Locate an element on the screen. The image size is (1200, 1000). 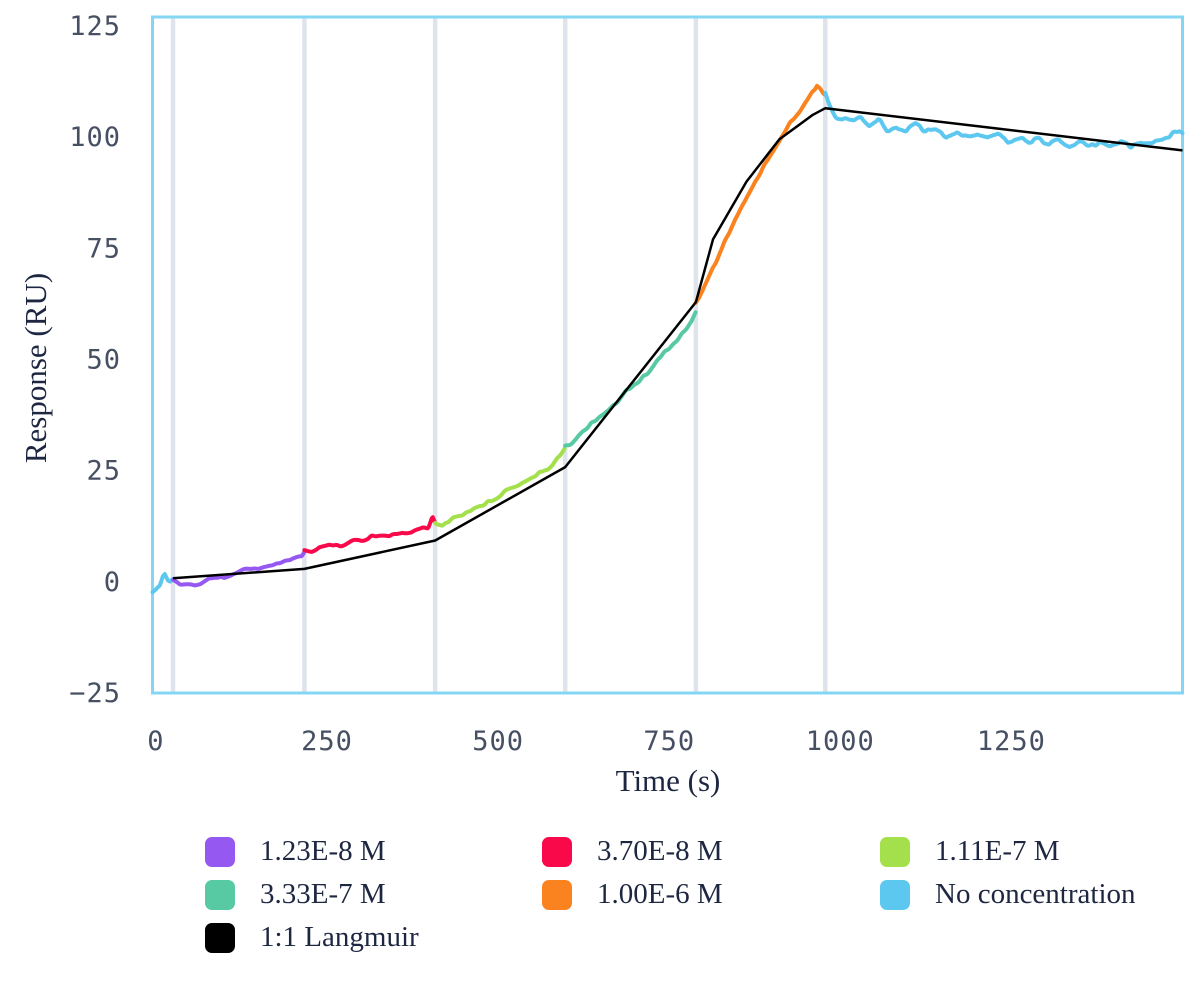
legend-swatch-1-23e-8-m is located at coordinates (220, 851).